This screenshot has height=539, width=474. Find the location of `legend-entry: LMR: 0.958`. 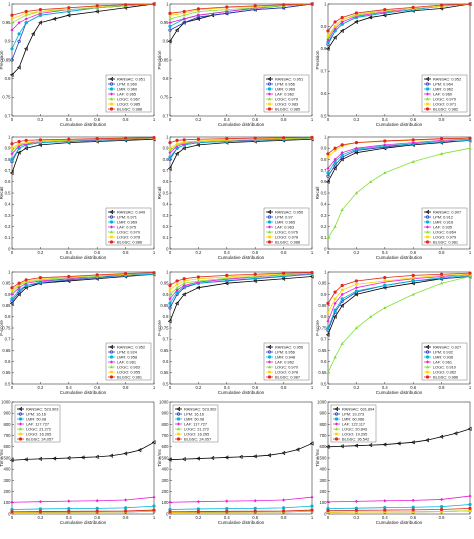

legend-entry: LMR: 0.958 is located at coordinates (127, 356).